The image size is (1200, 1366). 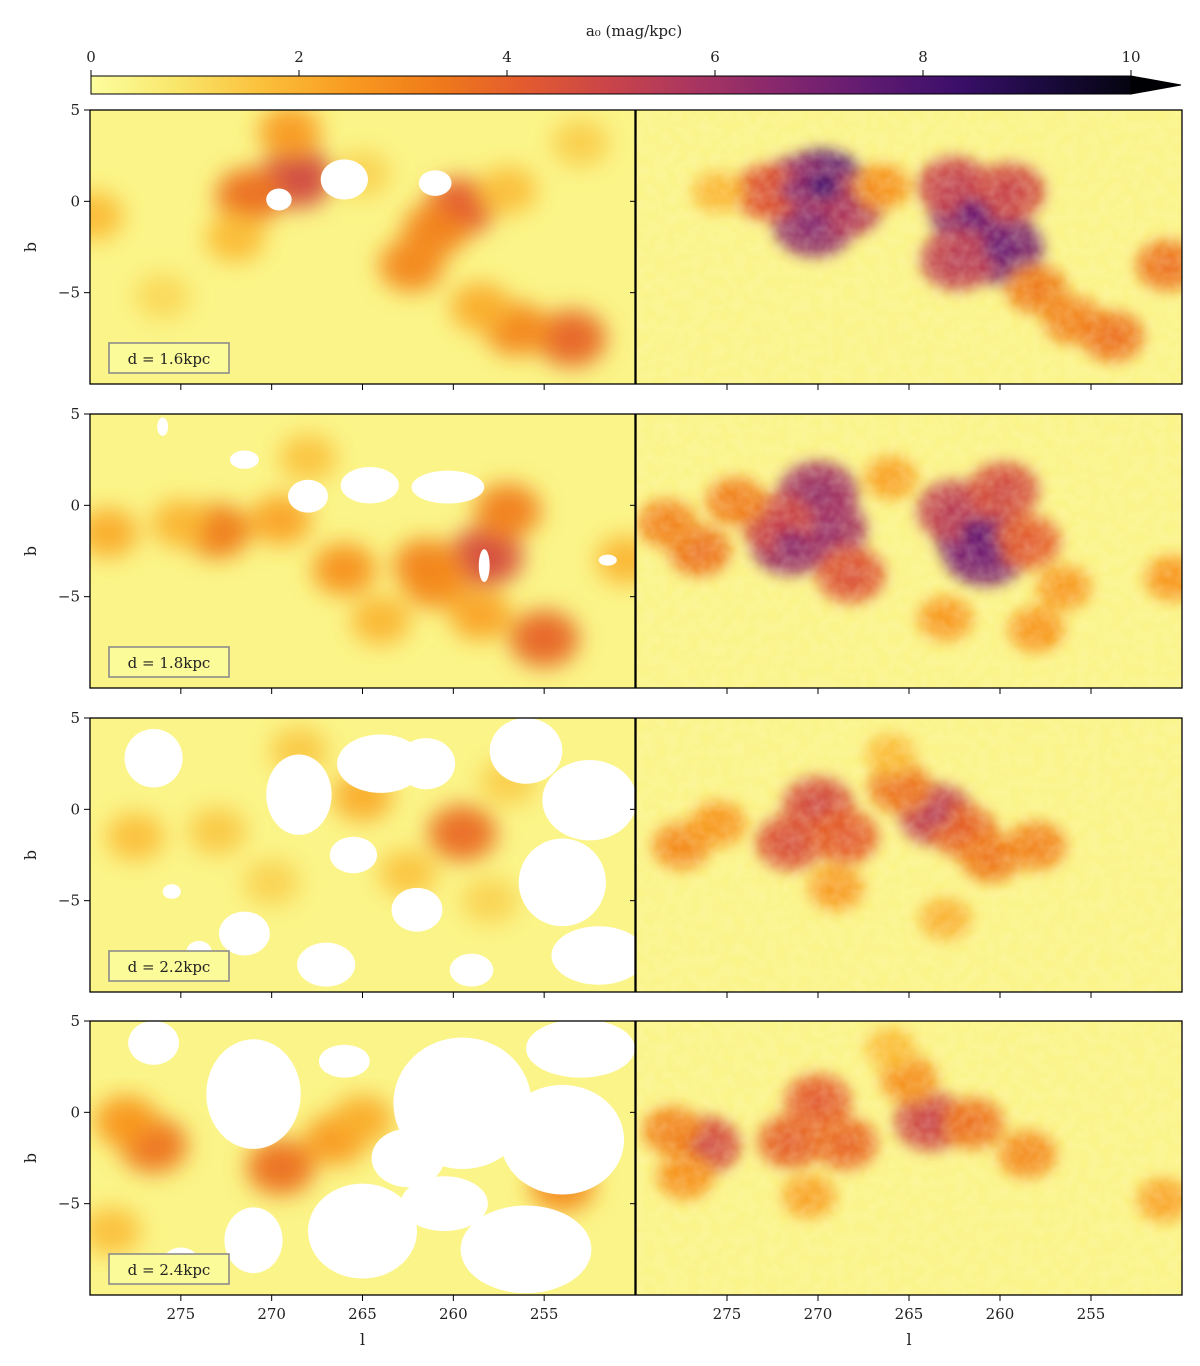 What do you see at coordinates (107, 216) in the screenshot?
I see `extinction-clump` at bounding box center [107, 216].